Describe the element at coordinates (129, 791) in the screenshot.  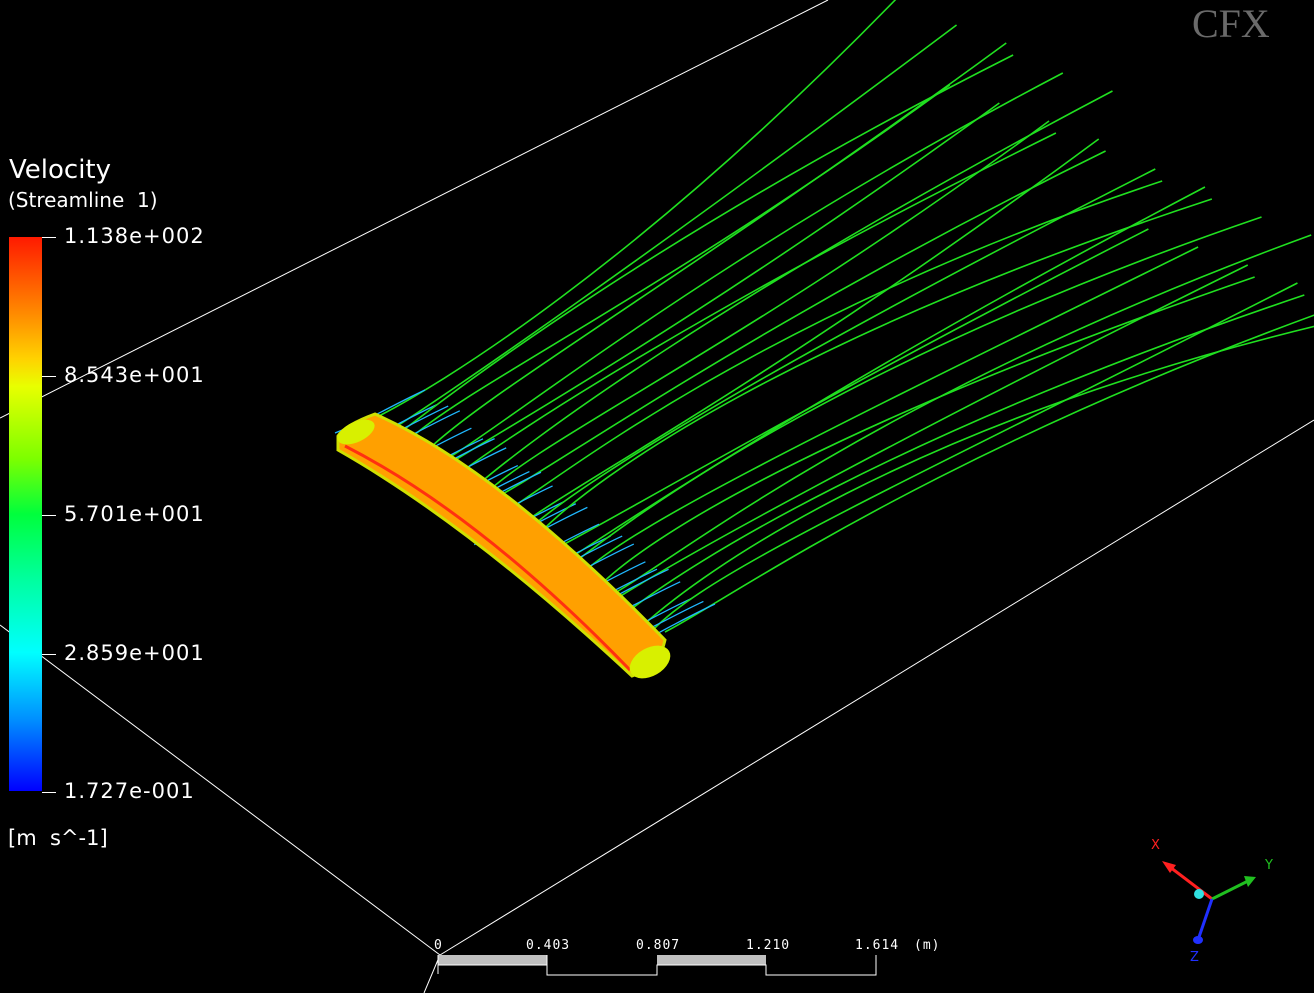
I see `legend-label-min: 1.727e-001` at that location.